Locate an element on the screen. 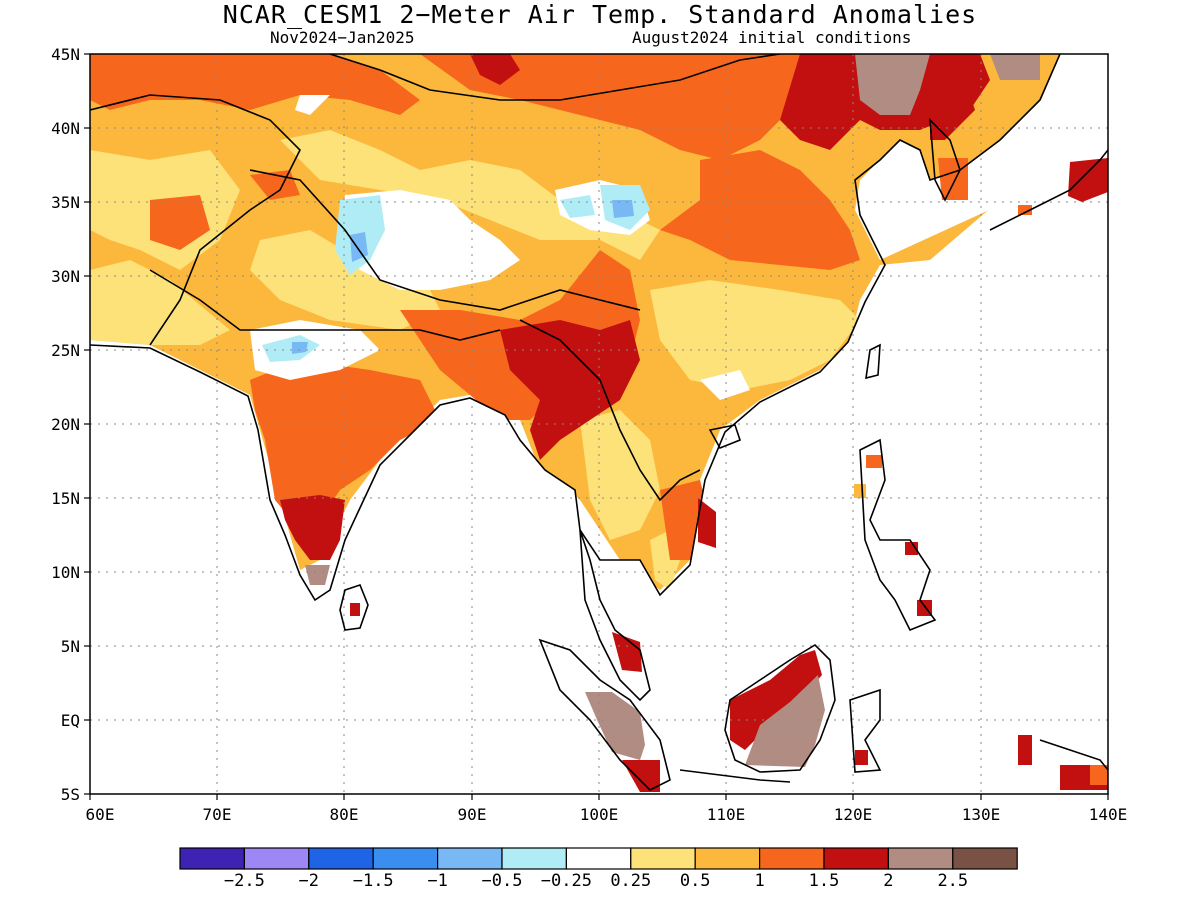 The width and height of the screenshot is (1200, 900). lat-label: 30N is located at coordinates (65, 276).